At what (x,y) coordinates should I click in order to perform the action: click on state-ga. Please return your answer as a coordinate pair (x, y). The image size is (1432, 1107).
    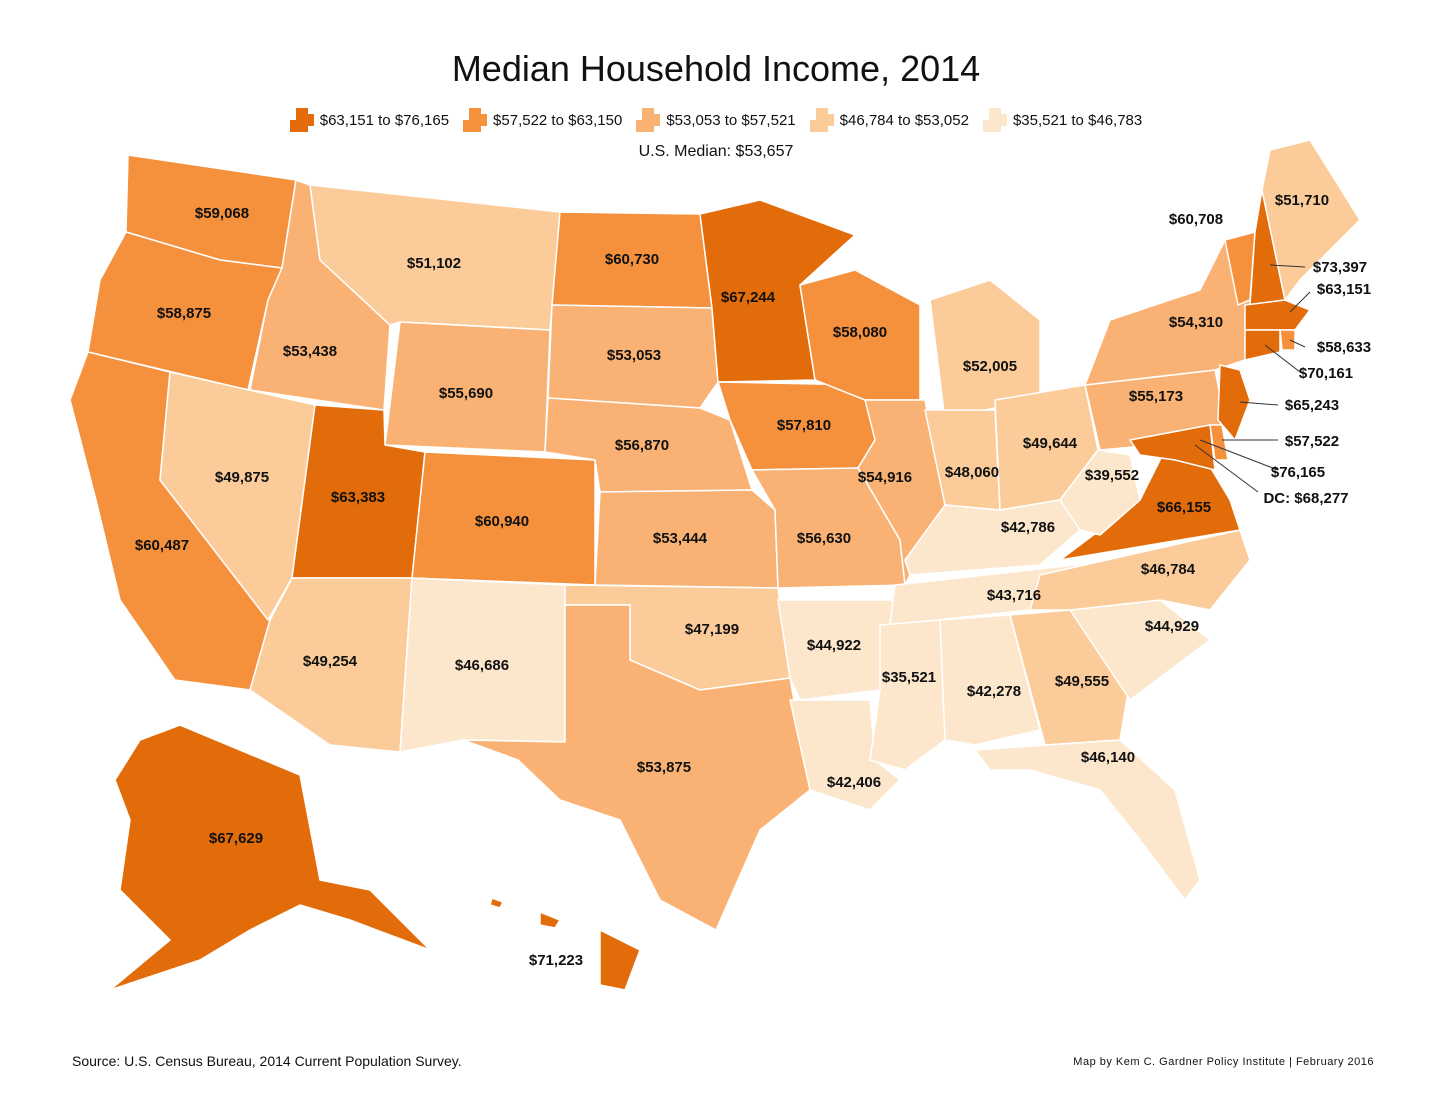
    Looking at the image, I should click on (1070, 677).